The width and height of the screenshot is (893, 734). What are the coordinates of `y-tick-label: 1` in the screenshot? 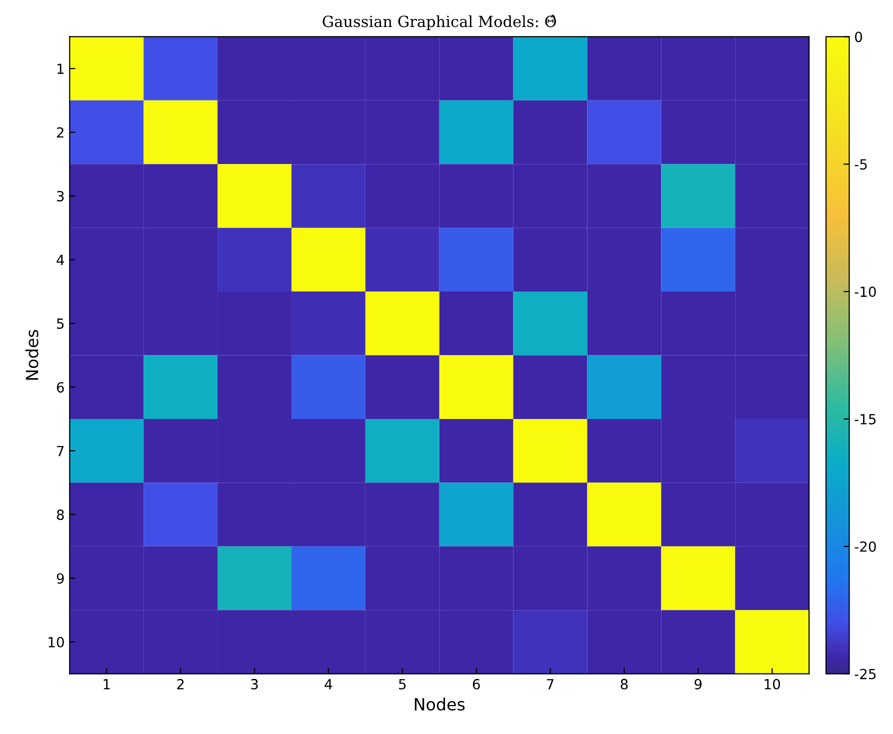 It's located at (60, 69).